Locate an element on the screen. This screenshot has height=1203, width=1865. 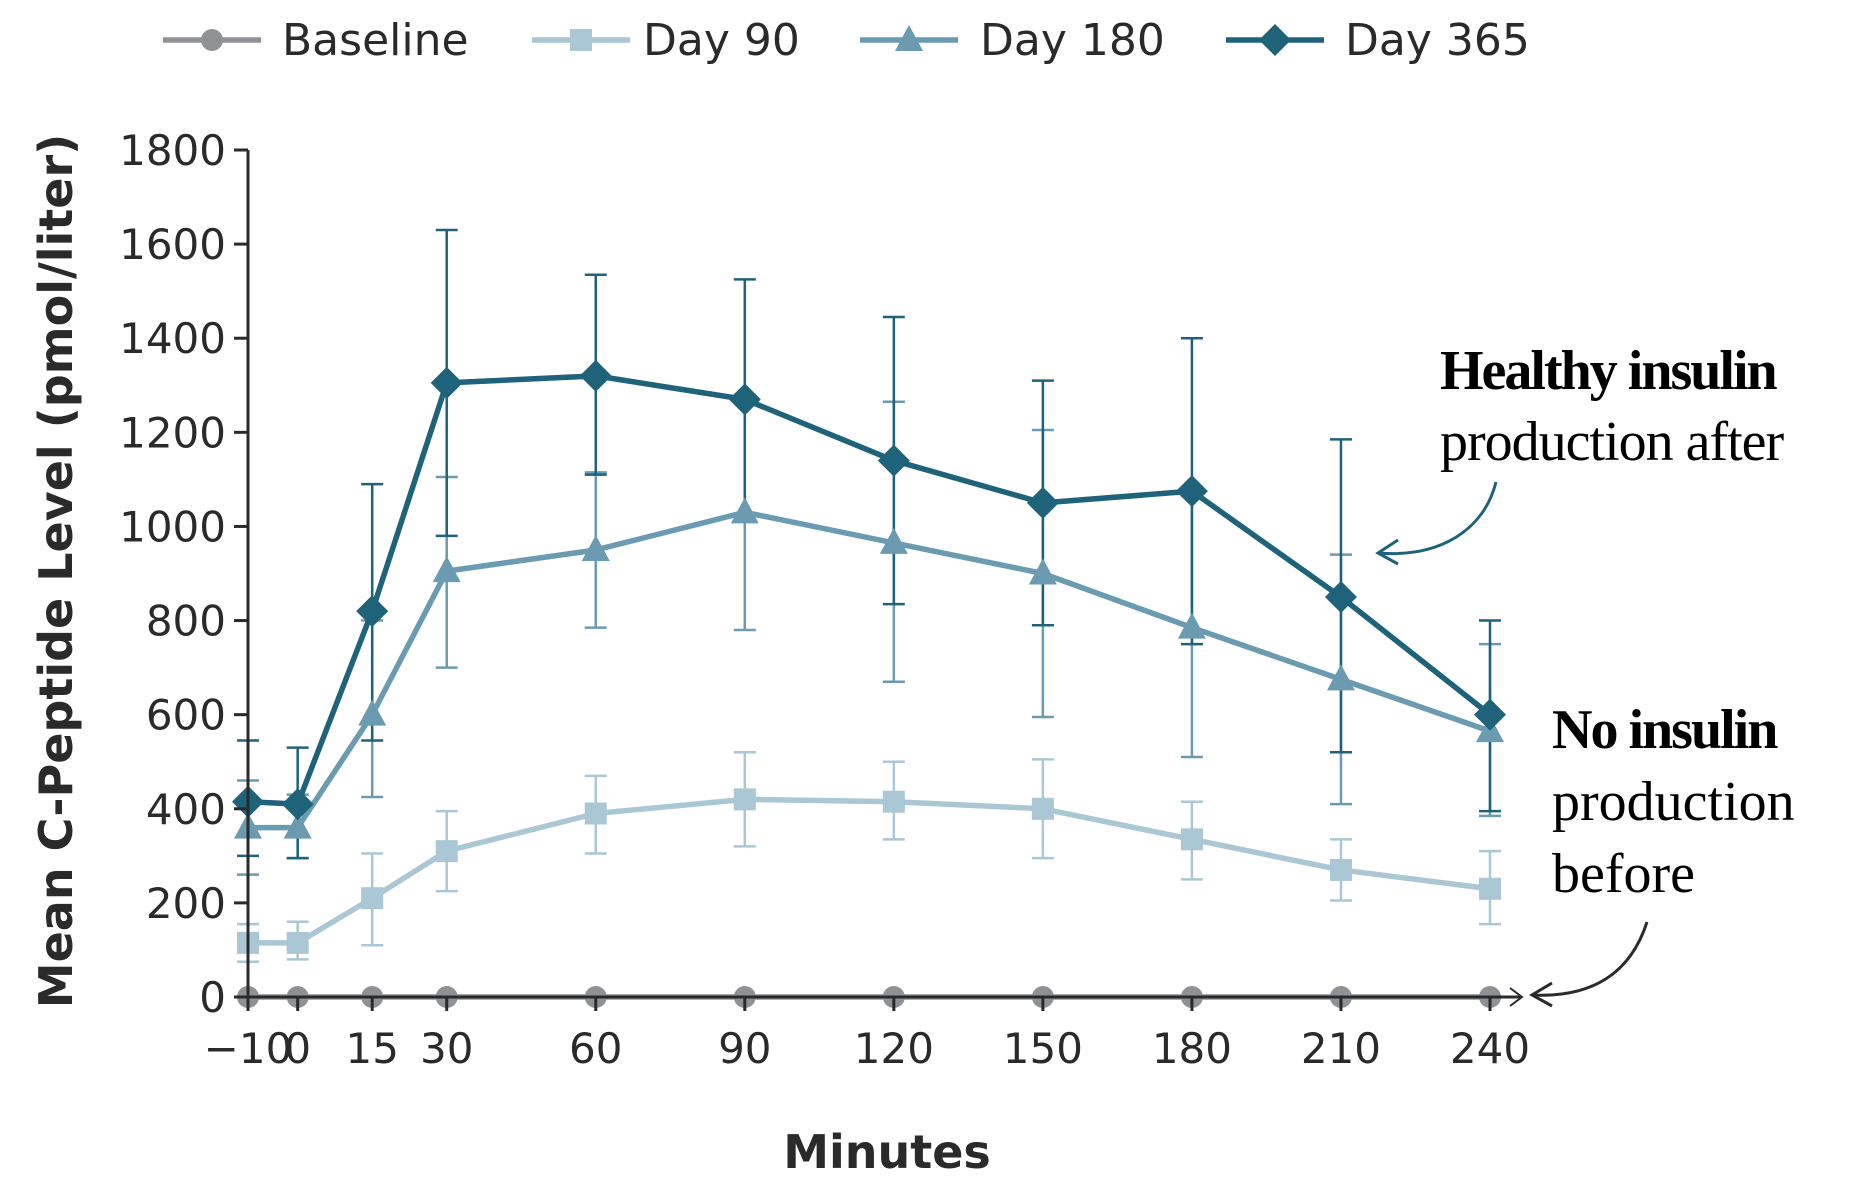
annotation-after-arrow is located at coordinates (1437, 518).